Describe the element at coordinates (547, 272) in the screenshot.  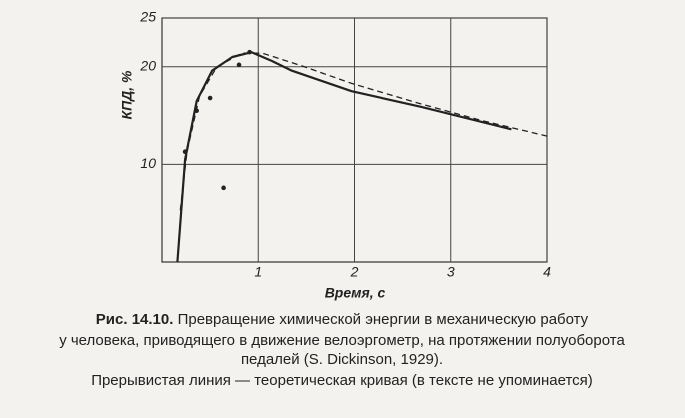
I see `x-tick-label: 4` at that location.